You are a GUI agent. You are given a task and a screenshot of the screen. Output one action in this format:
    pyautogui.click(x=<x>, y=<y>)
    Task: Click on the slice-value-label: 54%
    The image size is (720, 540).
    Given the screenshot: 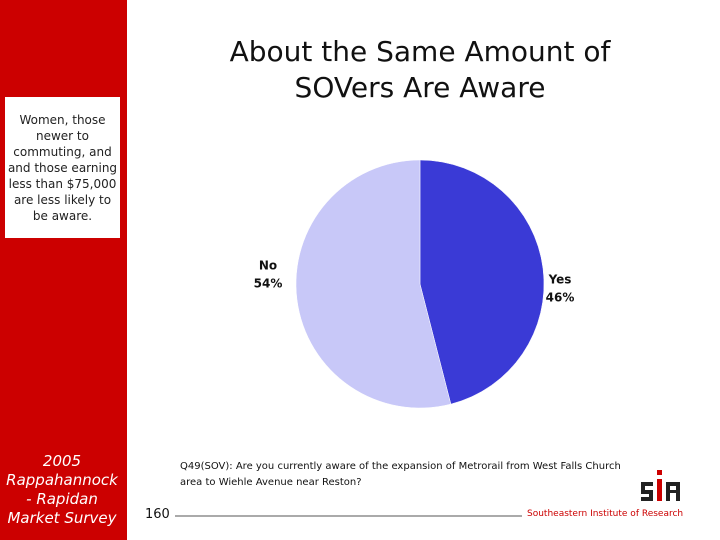 What is the action you would take?
    pyautogui.click(x=268, y=284)
    